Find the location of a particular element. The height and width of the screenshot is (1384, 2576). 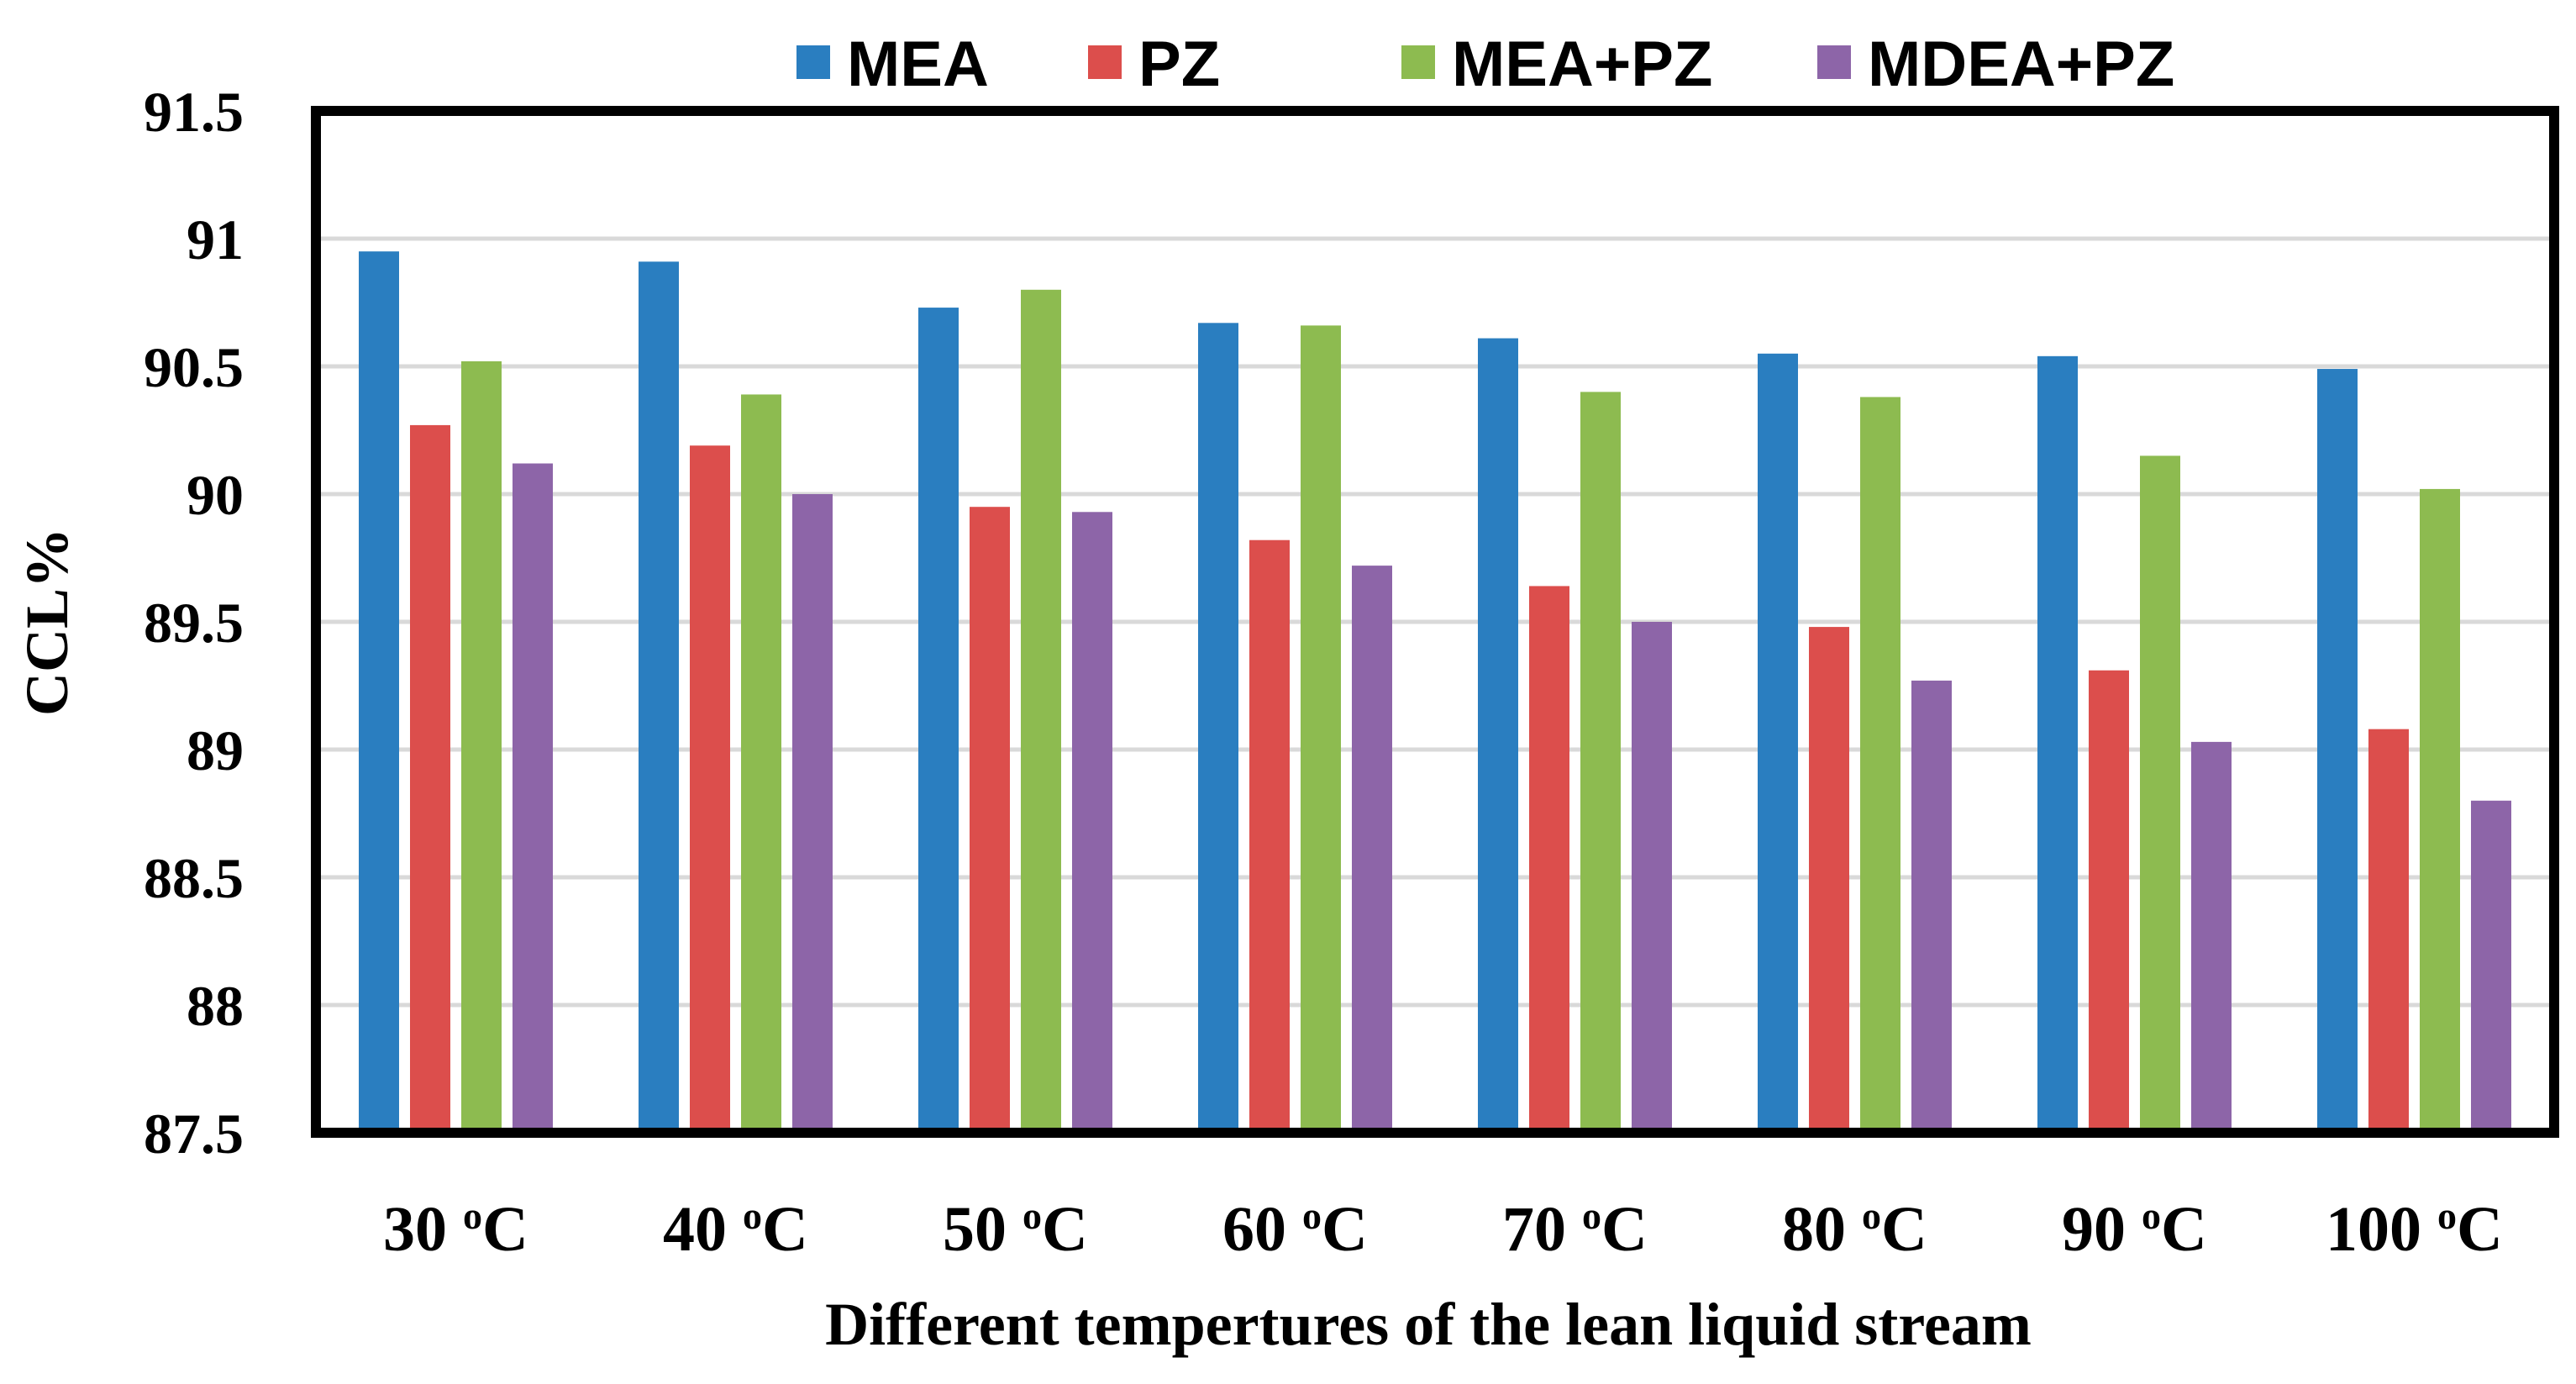

x-tick-label: 100 oC is located at coordinates (2414, 1229).